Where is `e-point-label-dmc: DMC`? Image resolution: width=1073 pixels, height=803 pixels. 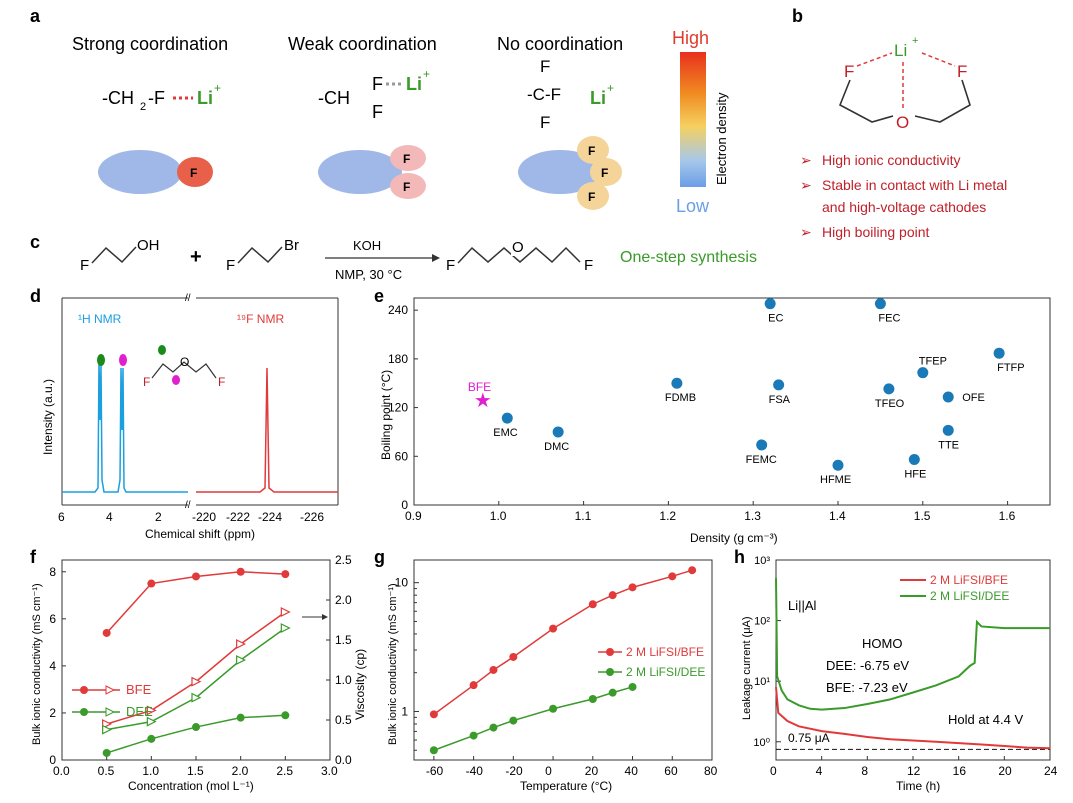
e-point-label-dmc: DMC is located at coordinates (556, 447).